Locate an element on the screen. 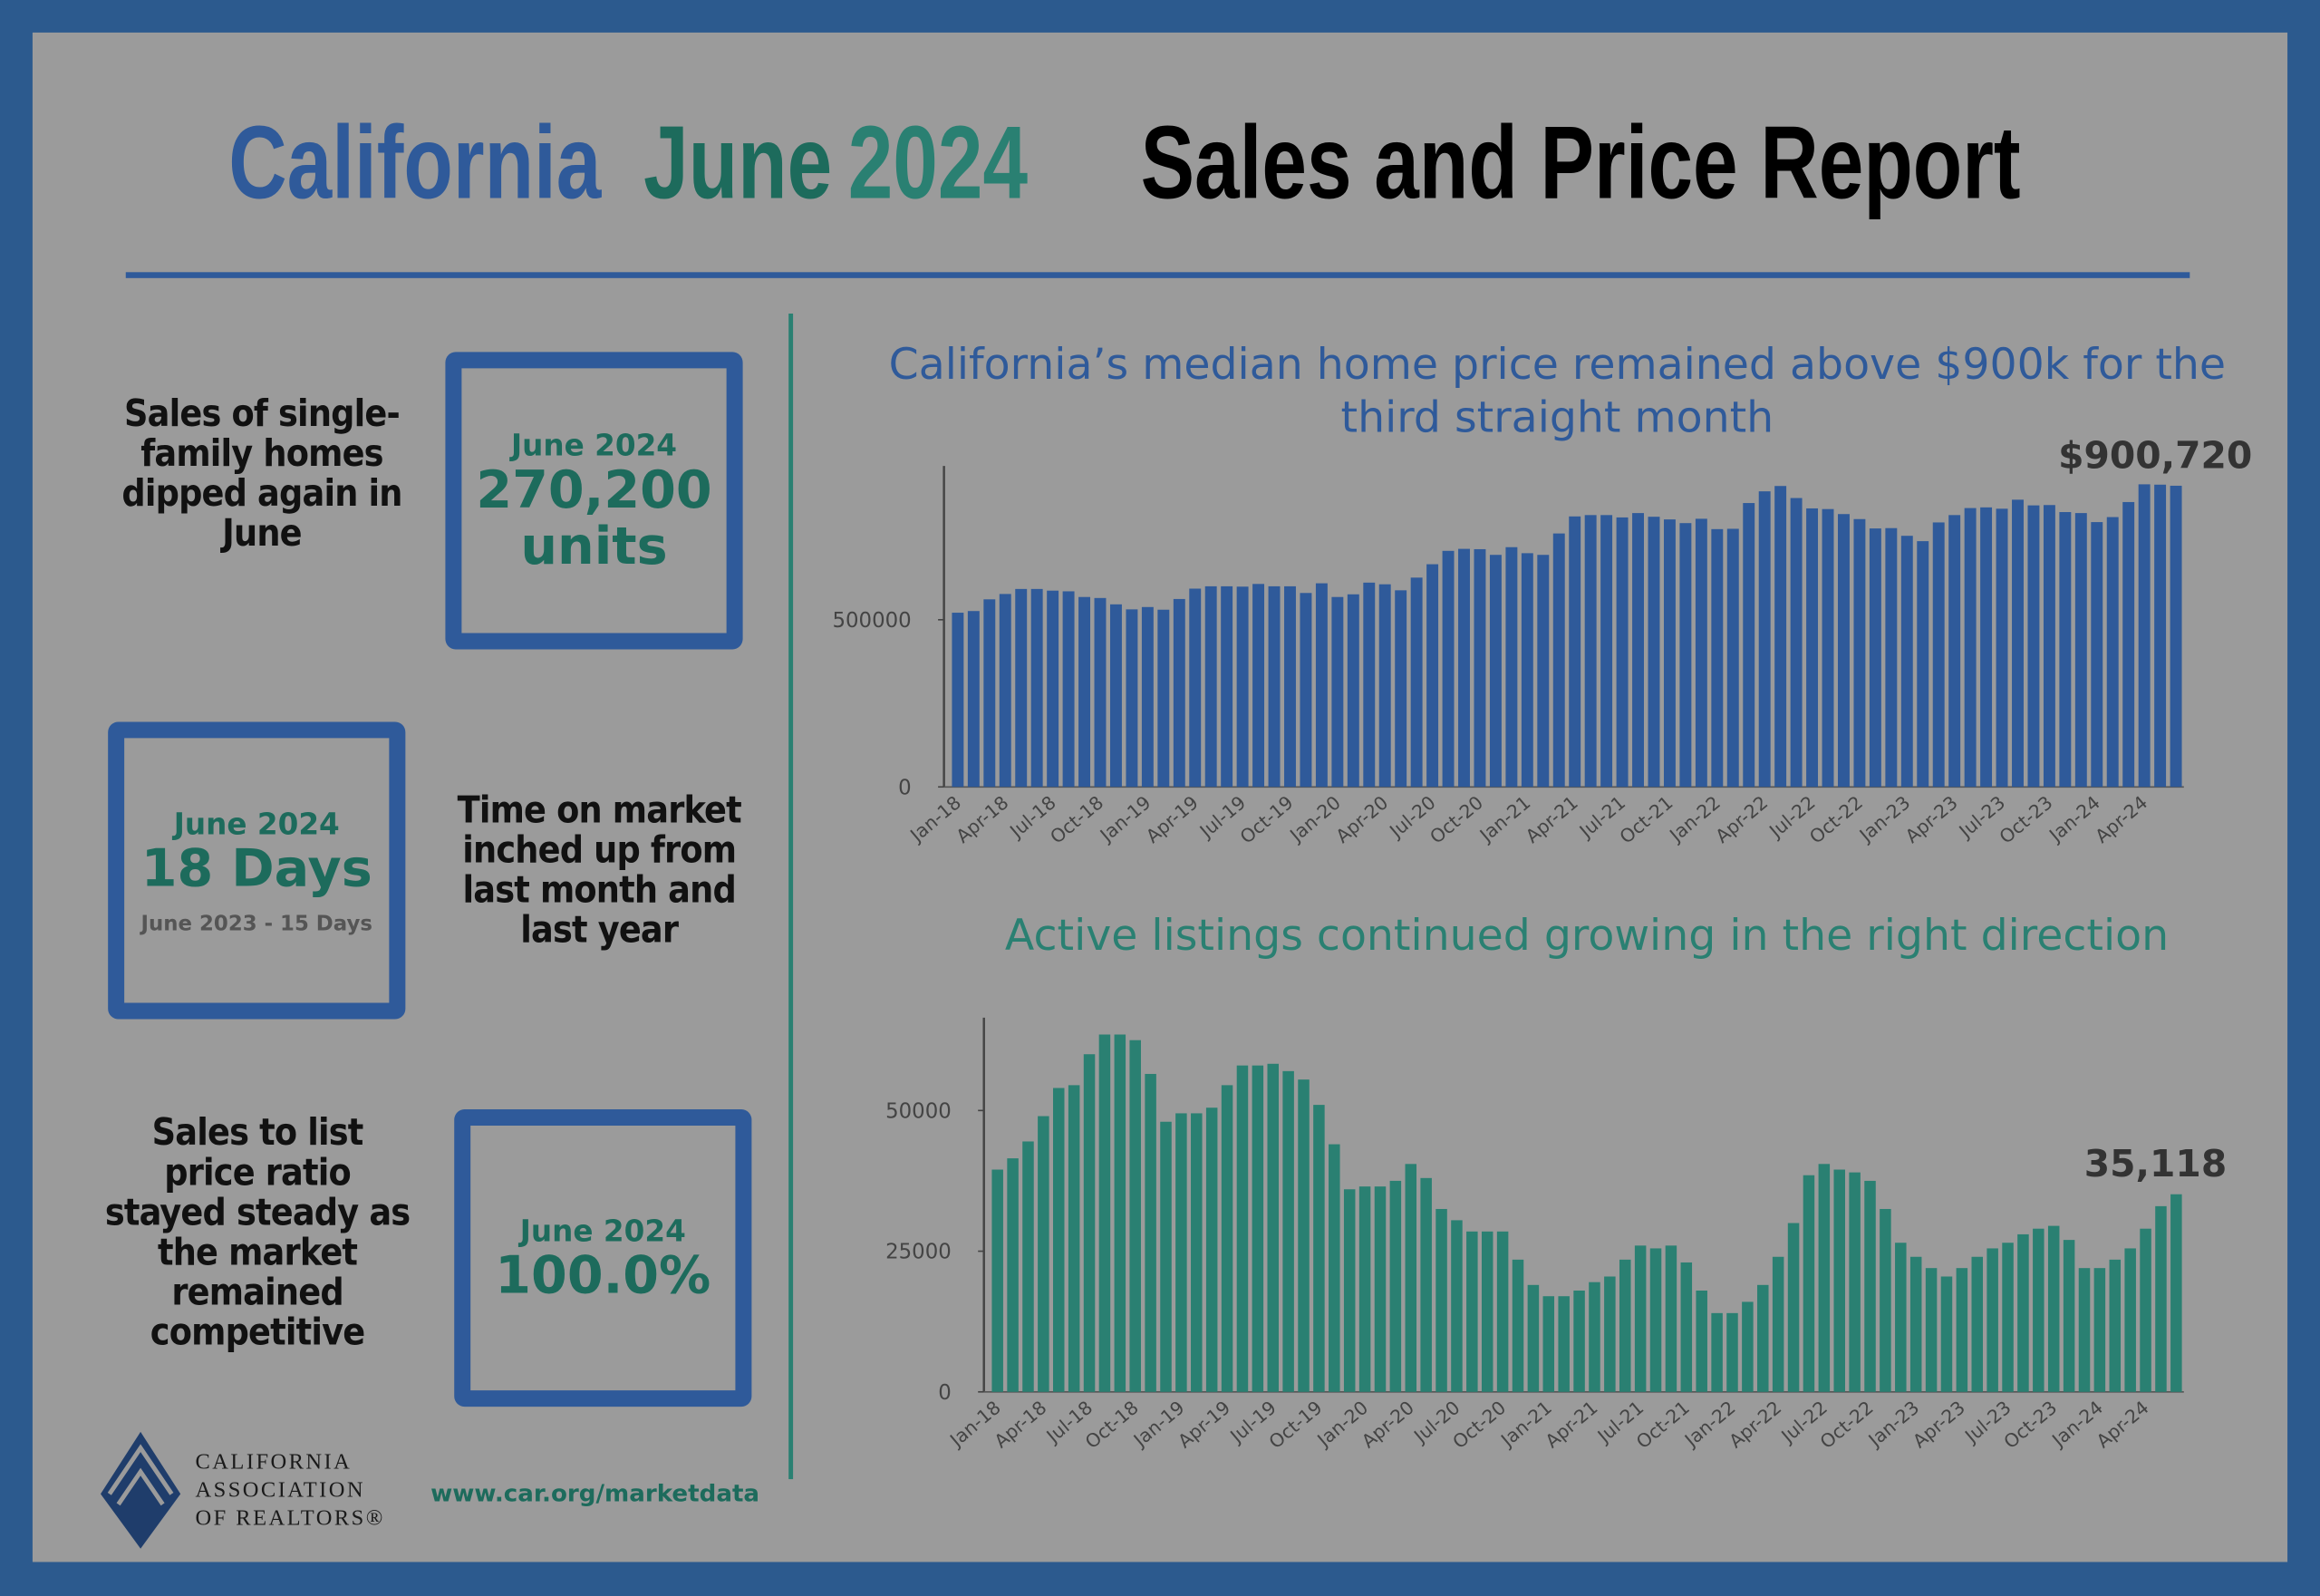  stat-period: June 2024 is located at coordinates (256, 823).